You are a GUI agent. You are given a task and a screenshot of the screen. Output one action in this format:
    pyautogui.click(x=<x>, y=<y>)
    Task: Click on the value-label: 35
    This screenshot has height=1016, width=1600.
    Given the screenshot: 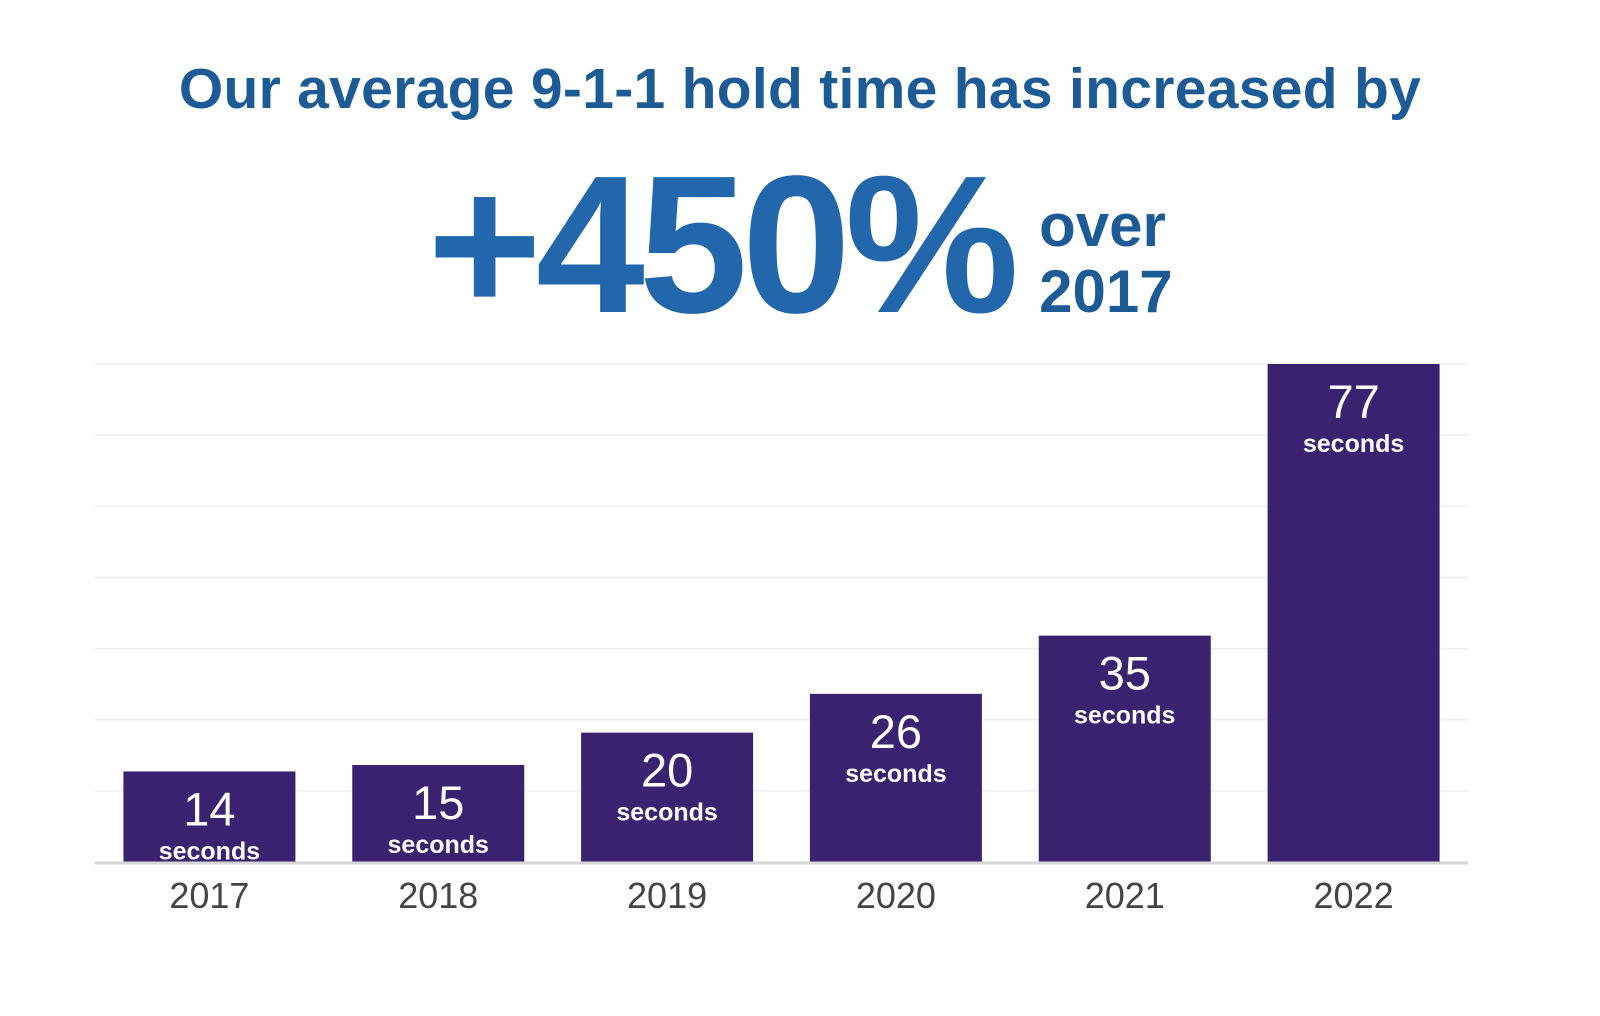 What is the action you would take?
    pyautogui.click(x=1125, y=673)
    